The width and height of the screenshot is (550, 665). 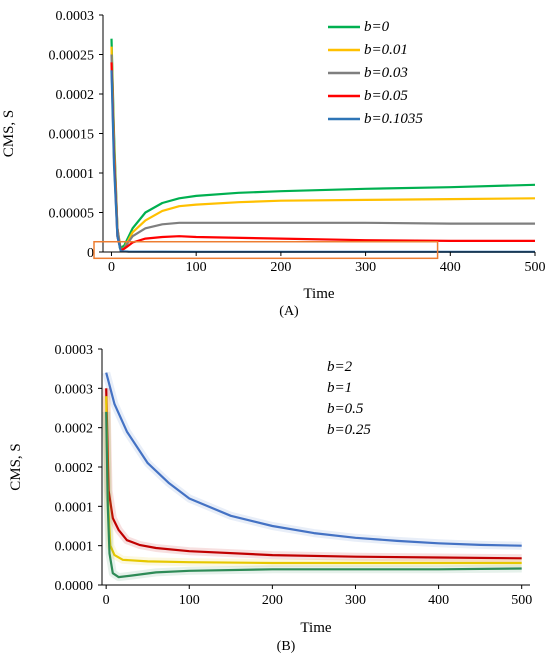 What do you see at coordinates (521, 600) in the screenshot?
I see `x-tick-label-b-5: 500` at bounding box center [521, 600].